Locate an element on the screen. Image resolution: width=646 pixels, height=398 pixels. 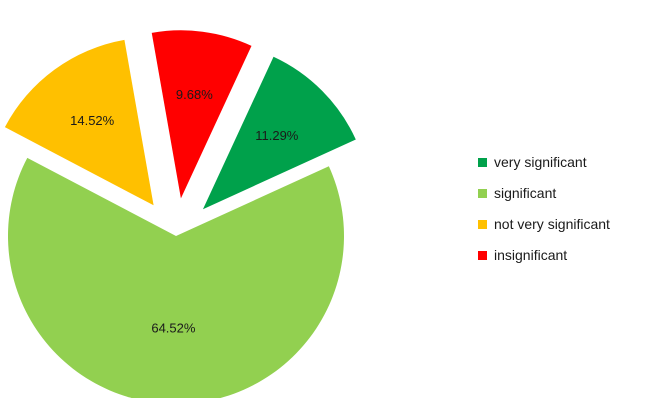
legend-item-not-very-significant: not very significant is located at coordinates (544, 224).